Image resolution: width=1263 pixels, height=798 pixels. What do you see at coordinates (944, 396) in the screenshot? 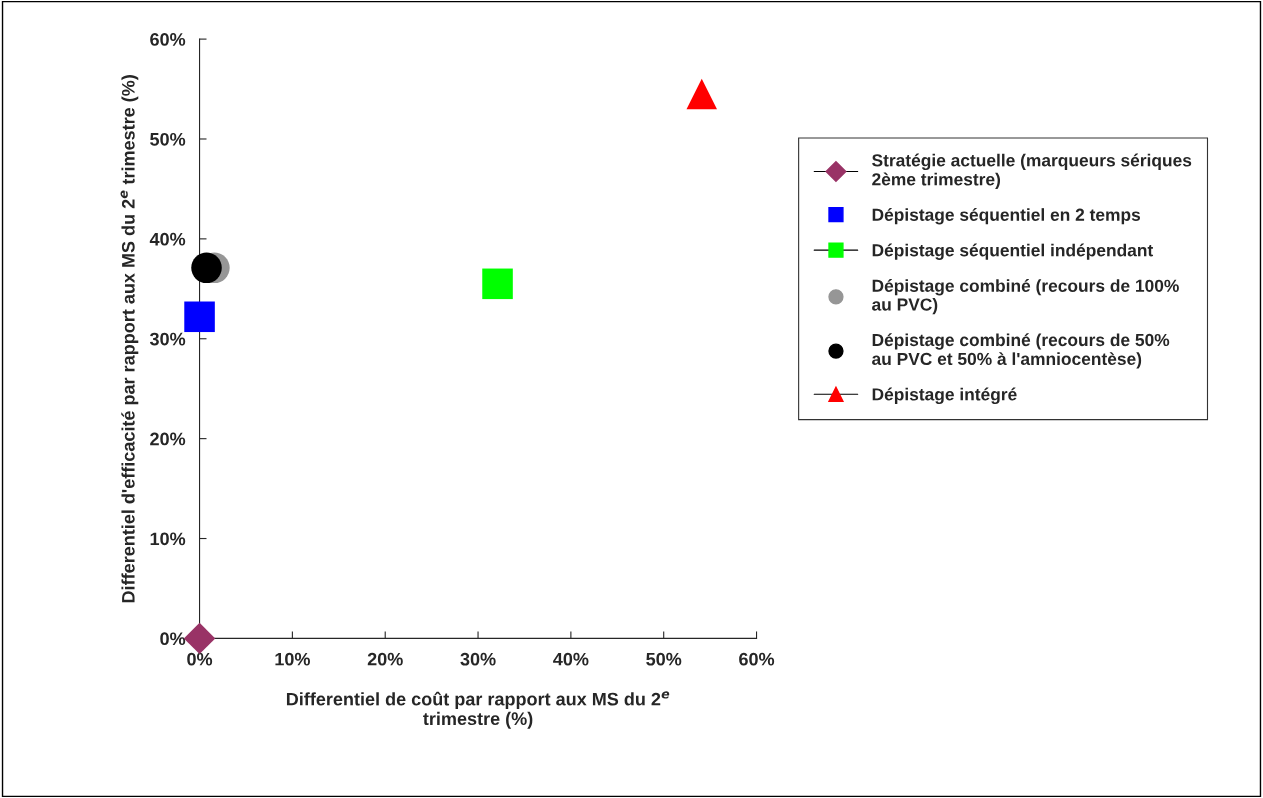
I see `legend-label: Dépistage intégré` at bounding box center [944, 396].